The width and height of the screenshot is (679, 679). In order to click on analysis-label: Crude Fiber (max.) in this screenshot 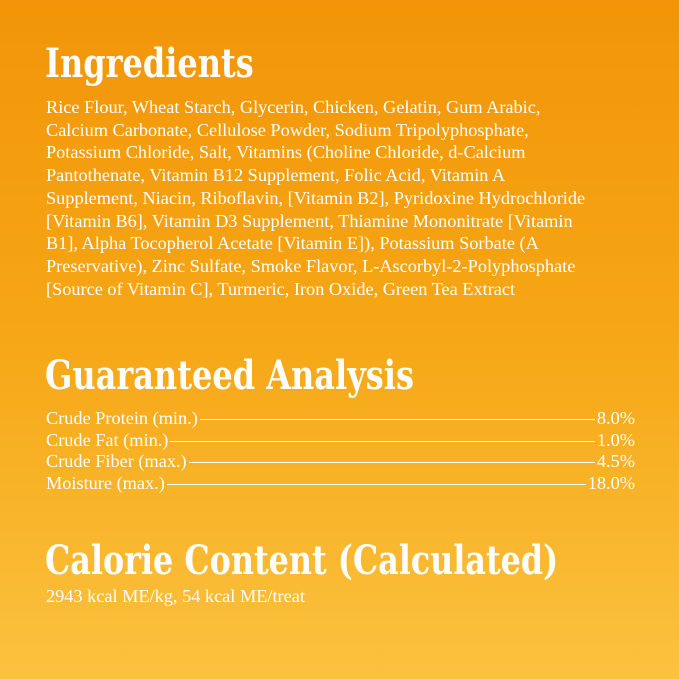, I will do `click(116, 461)`.